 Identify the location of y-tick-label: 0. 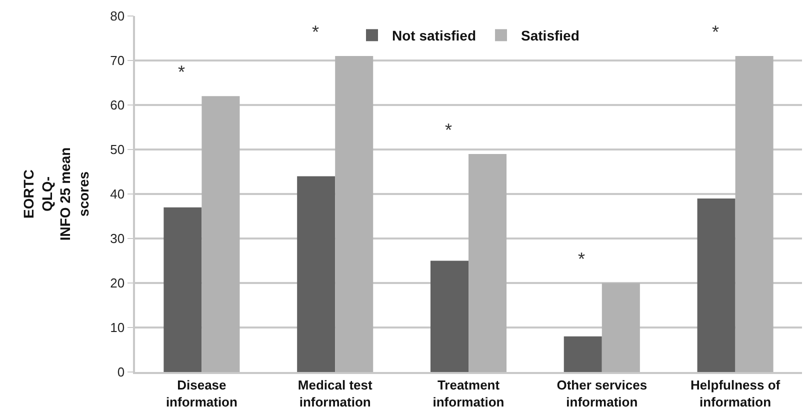
(121, 372).